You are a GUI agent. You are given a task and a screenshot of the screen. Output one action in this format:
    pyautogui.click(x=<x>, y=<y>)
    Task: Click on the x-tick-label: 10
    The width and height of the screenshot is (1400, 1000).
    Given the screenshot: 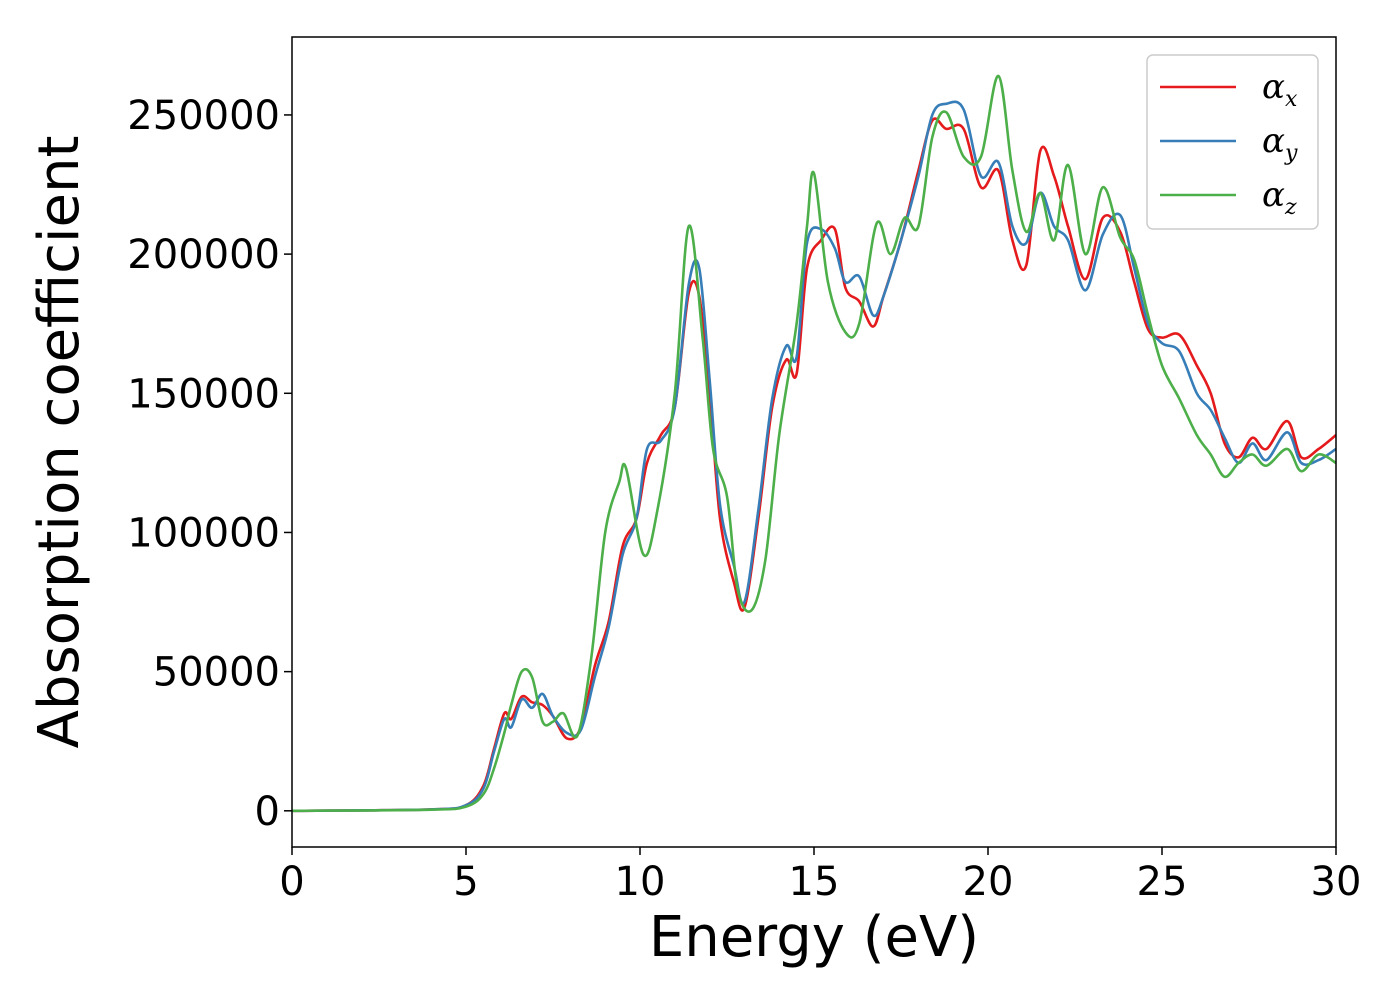 What is the action you would take?
    pyautogui.click(x=640, y=882)
    